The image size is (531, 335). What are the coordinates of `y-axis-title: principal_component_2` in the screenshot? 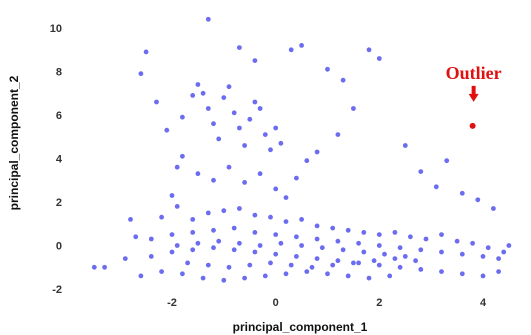 It's located at (14, 142).